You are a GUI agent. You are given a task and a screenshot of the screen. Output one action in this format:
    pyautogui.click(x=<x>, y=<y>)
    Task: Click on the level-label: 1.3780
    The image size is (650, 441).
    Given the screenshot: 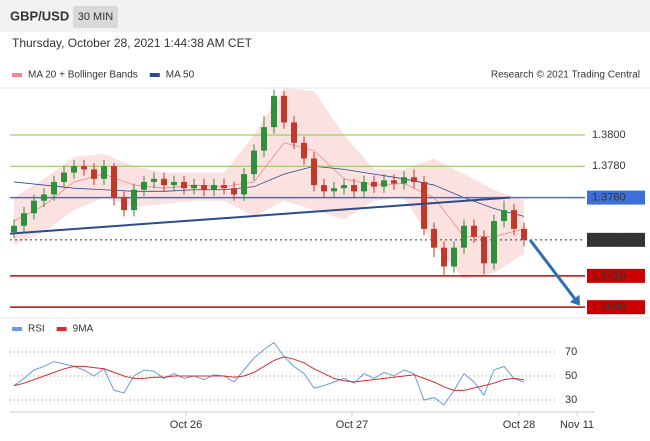 What is the action you would take?
    pyautogui.click(x=609, y=166)
    